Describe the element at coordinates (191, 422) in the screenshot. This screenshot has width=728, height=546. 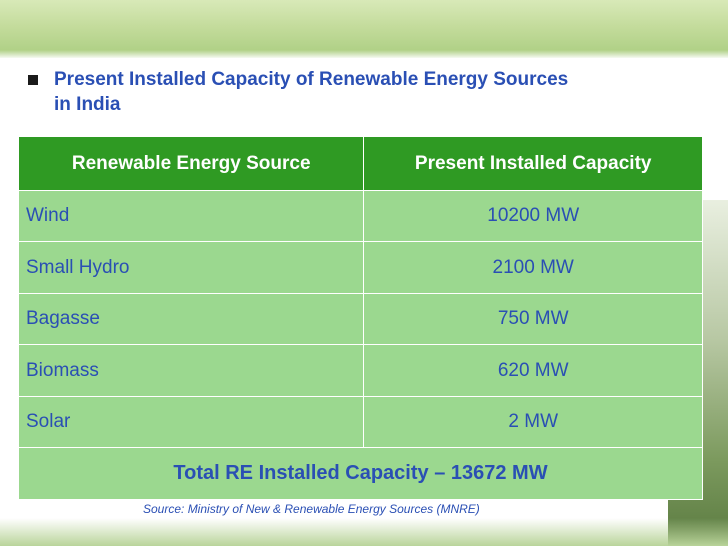
I see `source-cell: Solar` at that location.